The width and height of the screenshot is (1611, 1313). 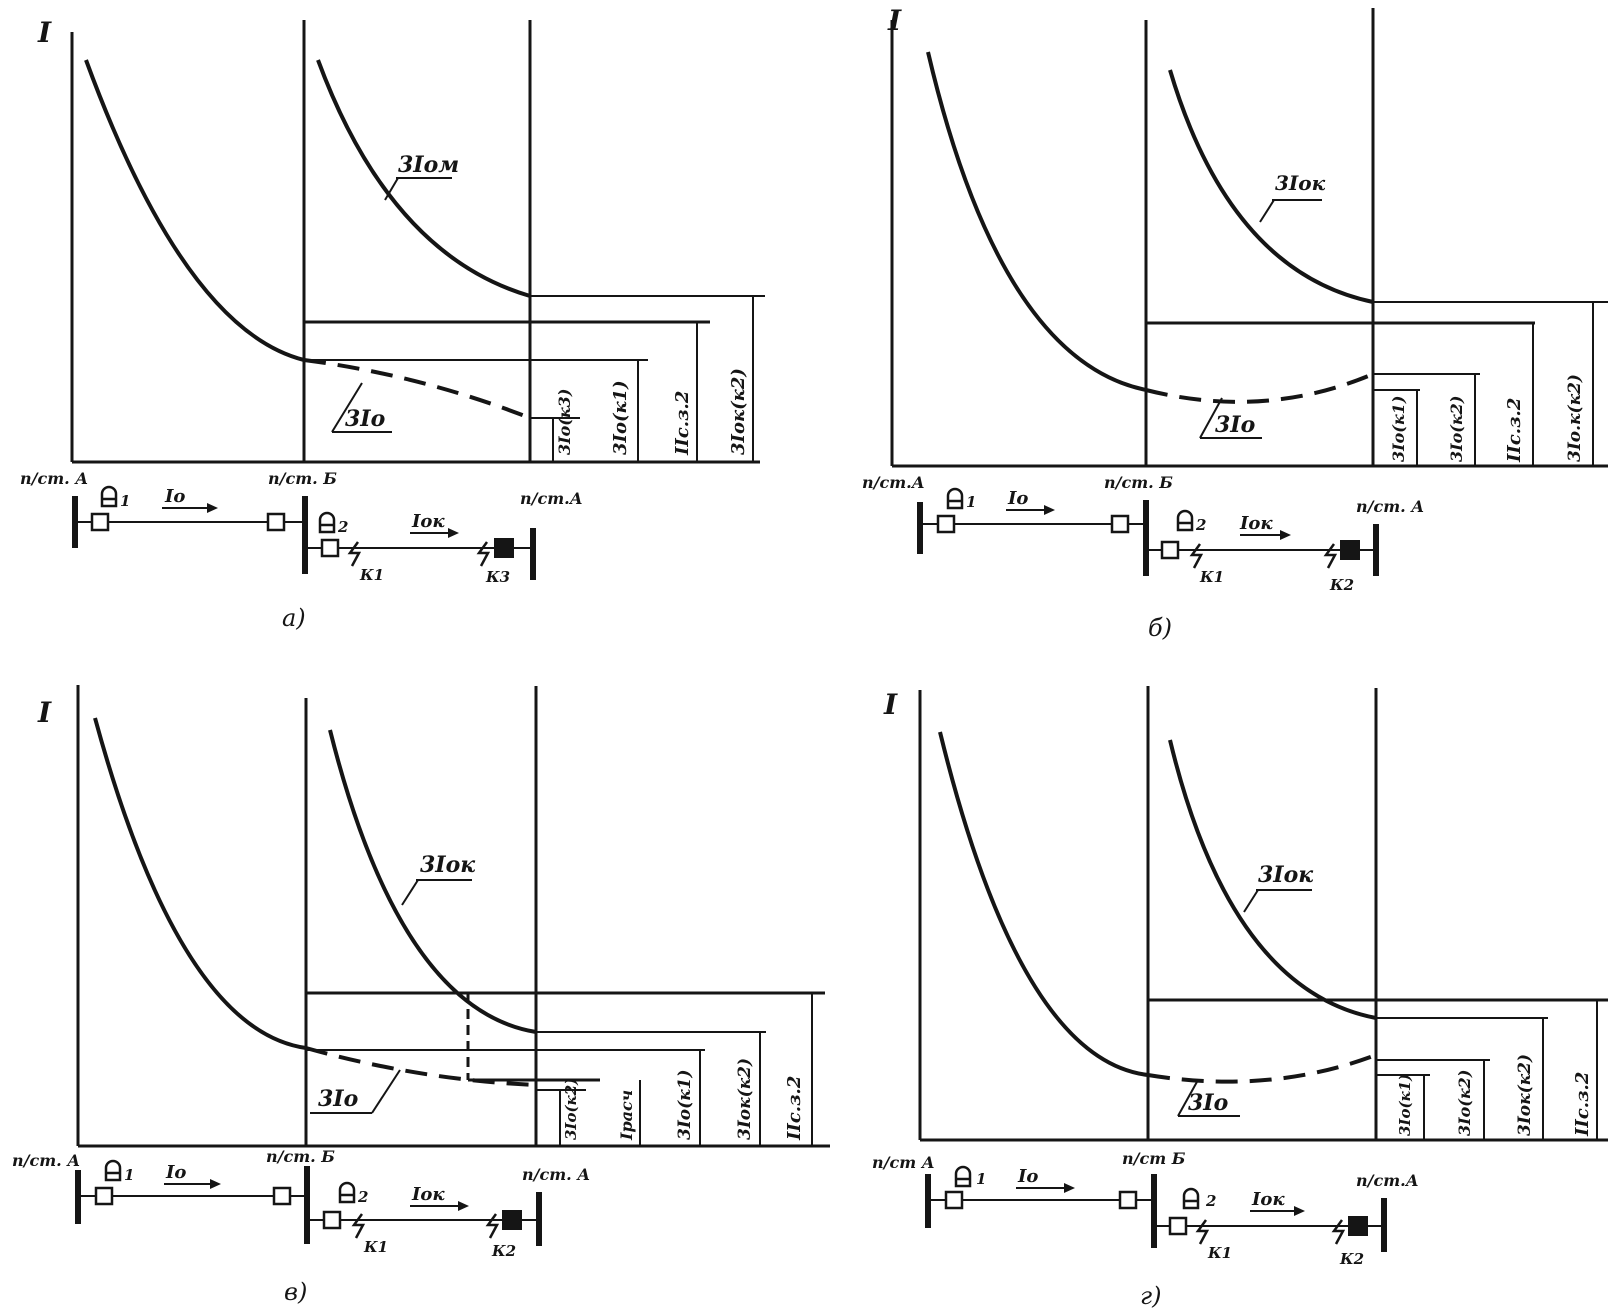 What do you see at coordinates (1575, 418) in the screenshot?
I see `measure-label: 3Iо.к(к2)` at bounding box center [1575, 418].